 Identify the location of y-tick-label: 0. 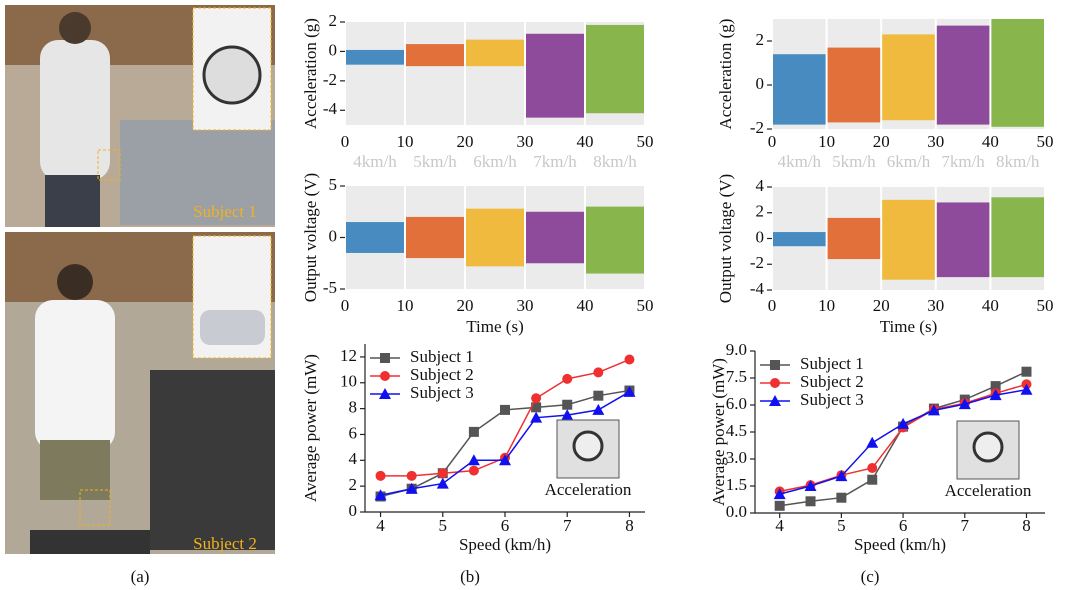
(333, 49).